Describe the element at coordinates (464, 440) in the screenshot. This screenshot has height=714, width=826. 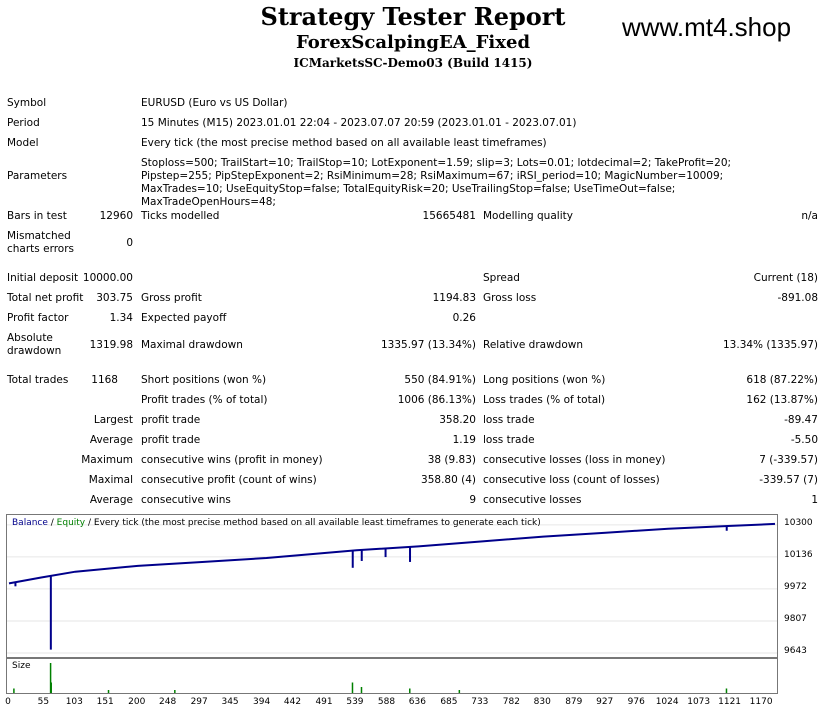
I see `average-profit-value: 1.19` at that location.